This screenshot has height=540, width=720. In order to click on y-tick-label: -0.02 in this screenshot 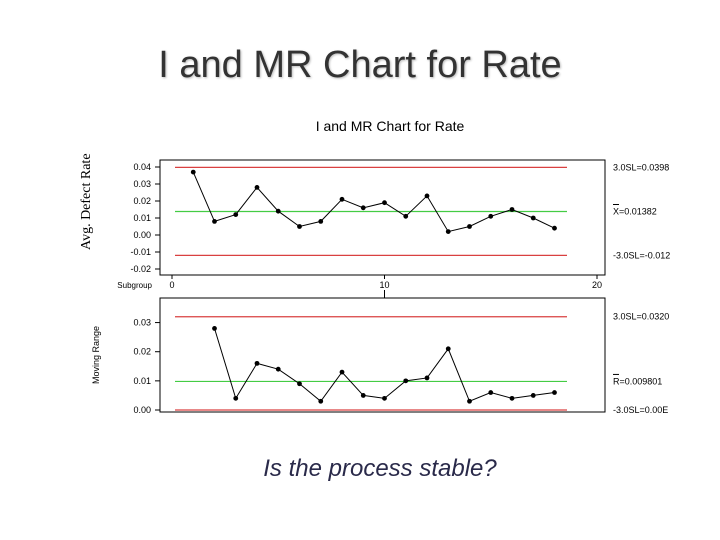, I will do `click(140, 269)`.